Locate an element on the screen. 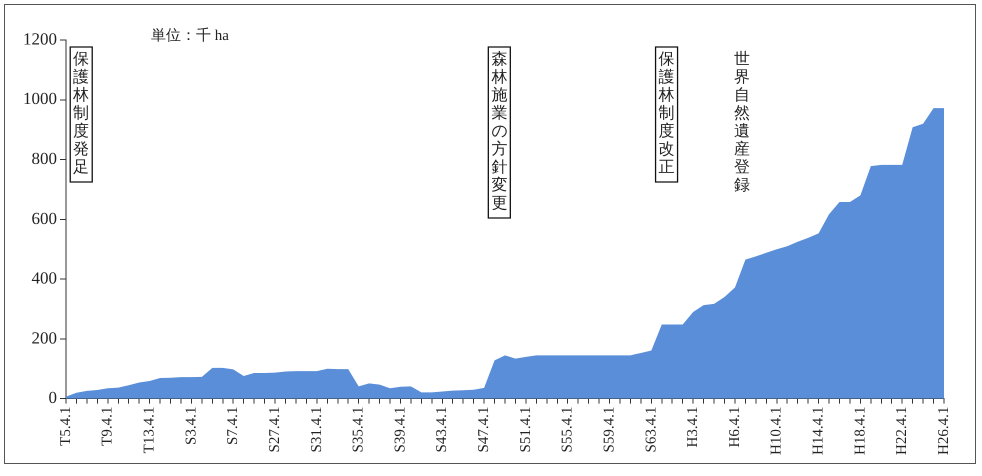  y-tick-label: 400 is located at coordinates (44, 278).